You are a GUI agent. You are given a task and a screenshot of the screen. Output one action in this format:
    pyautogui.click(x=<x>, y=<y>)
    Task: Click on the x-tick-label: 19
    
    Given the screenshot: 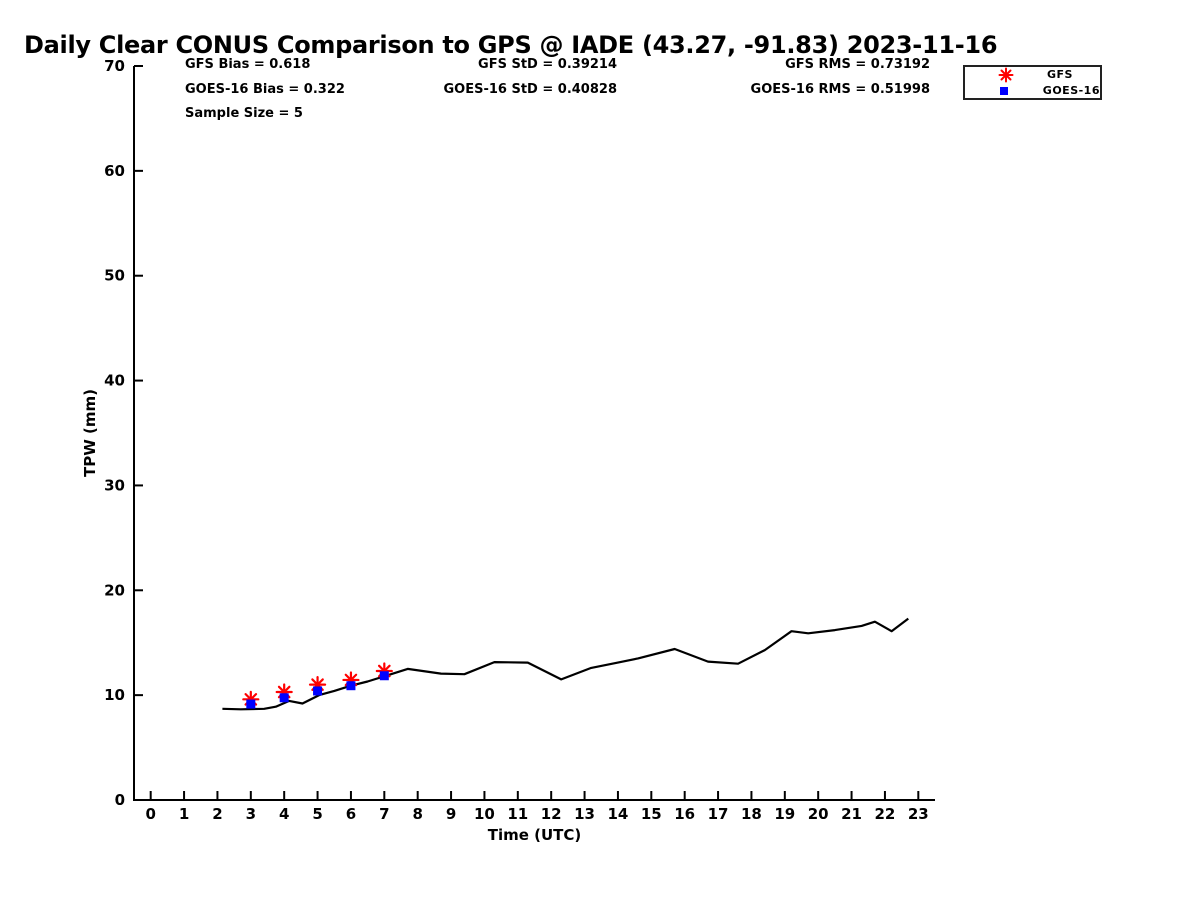 What is the action you would take?
    pyautogui.click(x=784, y=814)
    